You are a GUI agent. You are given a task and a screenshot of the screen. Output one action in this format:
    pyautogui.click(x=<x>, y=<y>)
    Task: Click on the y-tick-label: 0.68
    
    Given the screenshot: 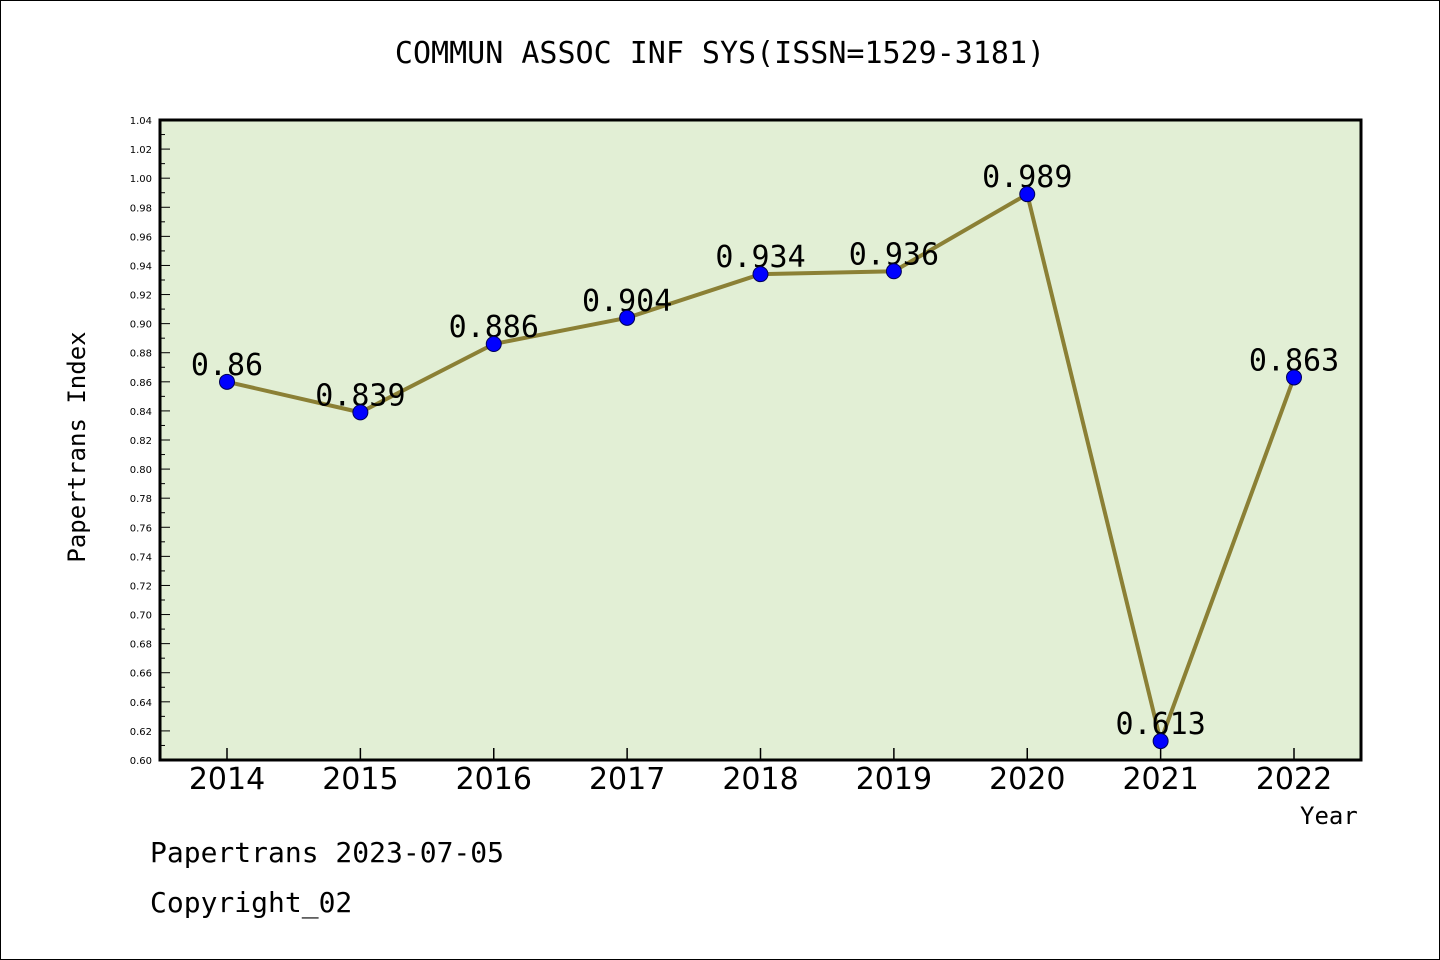 What is the action you would take?
    pyautogui.click(x=141, y=645)
    